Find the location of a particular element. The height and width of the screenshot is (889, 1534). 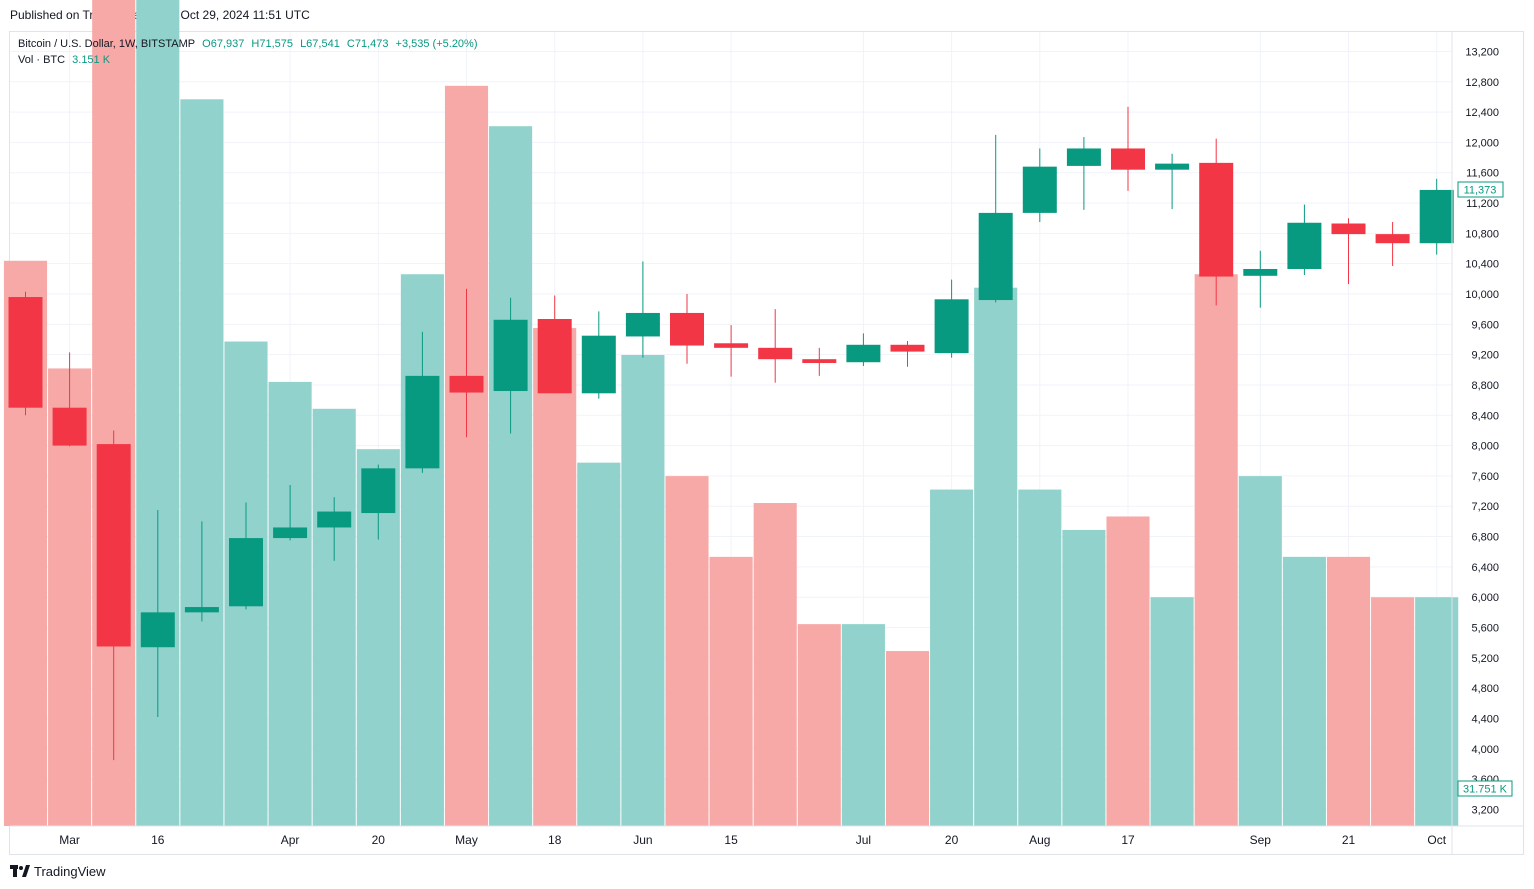

x-tick-label: 17 is located at coordinates (1128, 840).